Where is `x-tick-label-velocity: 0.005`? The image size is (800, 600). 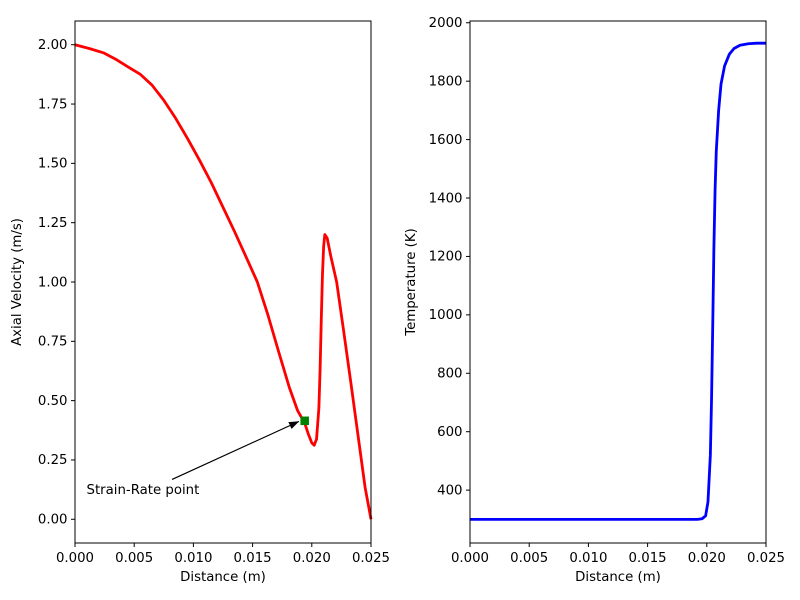
x-tick-label-velocity: 0.005 is located at coordinates (134, 558).